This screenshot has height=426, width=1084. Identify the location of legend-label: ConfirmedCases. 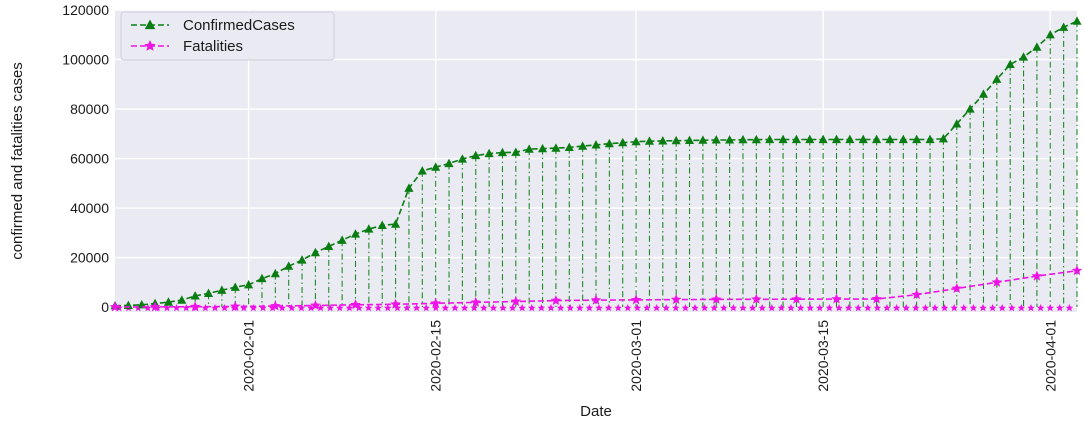
(239, 25).